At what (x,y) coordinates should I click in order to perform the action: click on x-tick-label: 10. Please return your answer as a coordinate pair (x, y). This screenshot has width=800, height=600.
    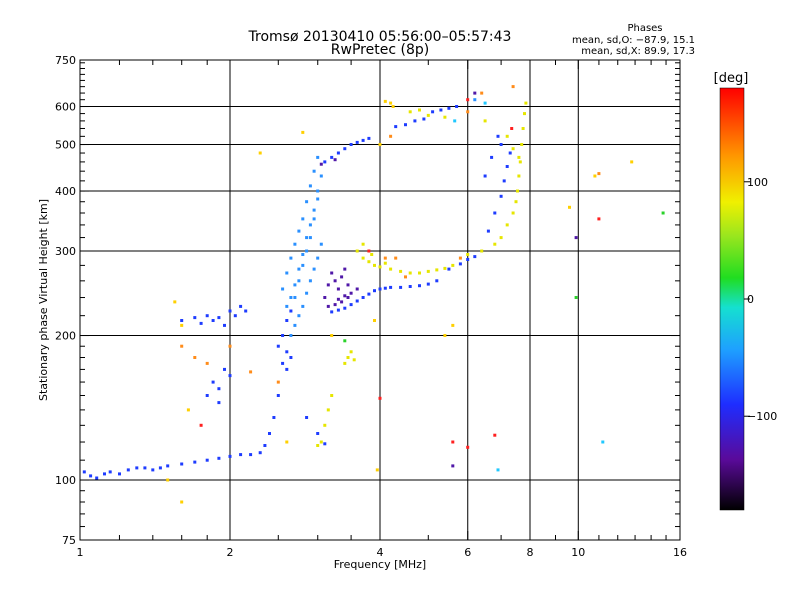
    Looking at the image, I should click on (578, 552).